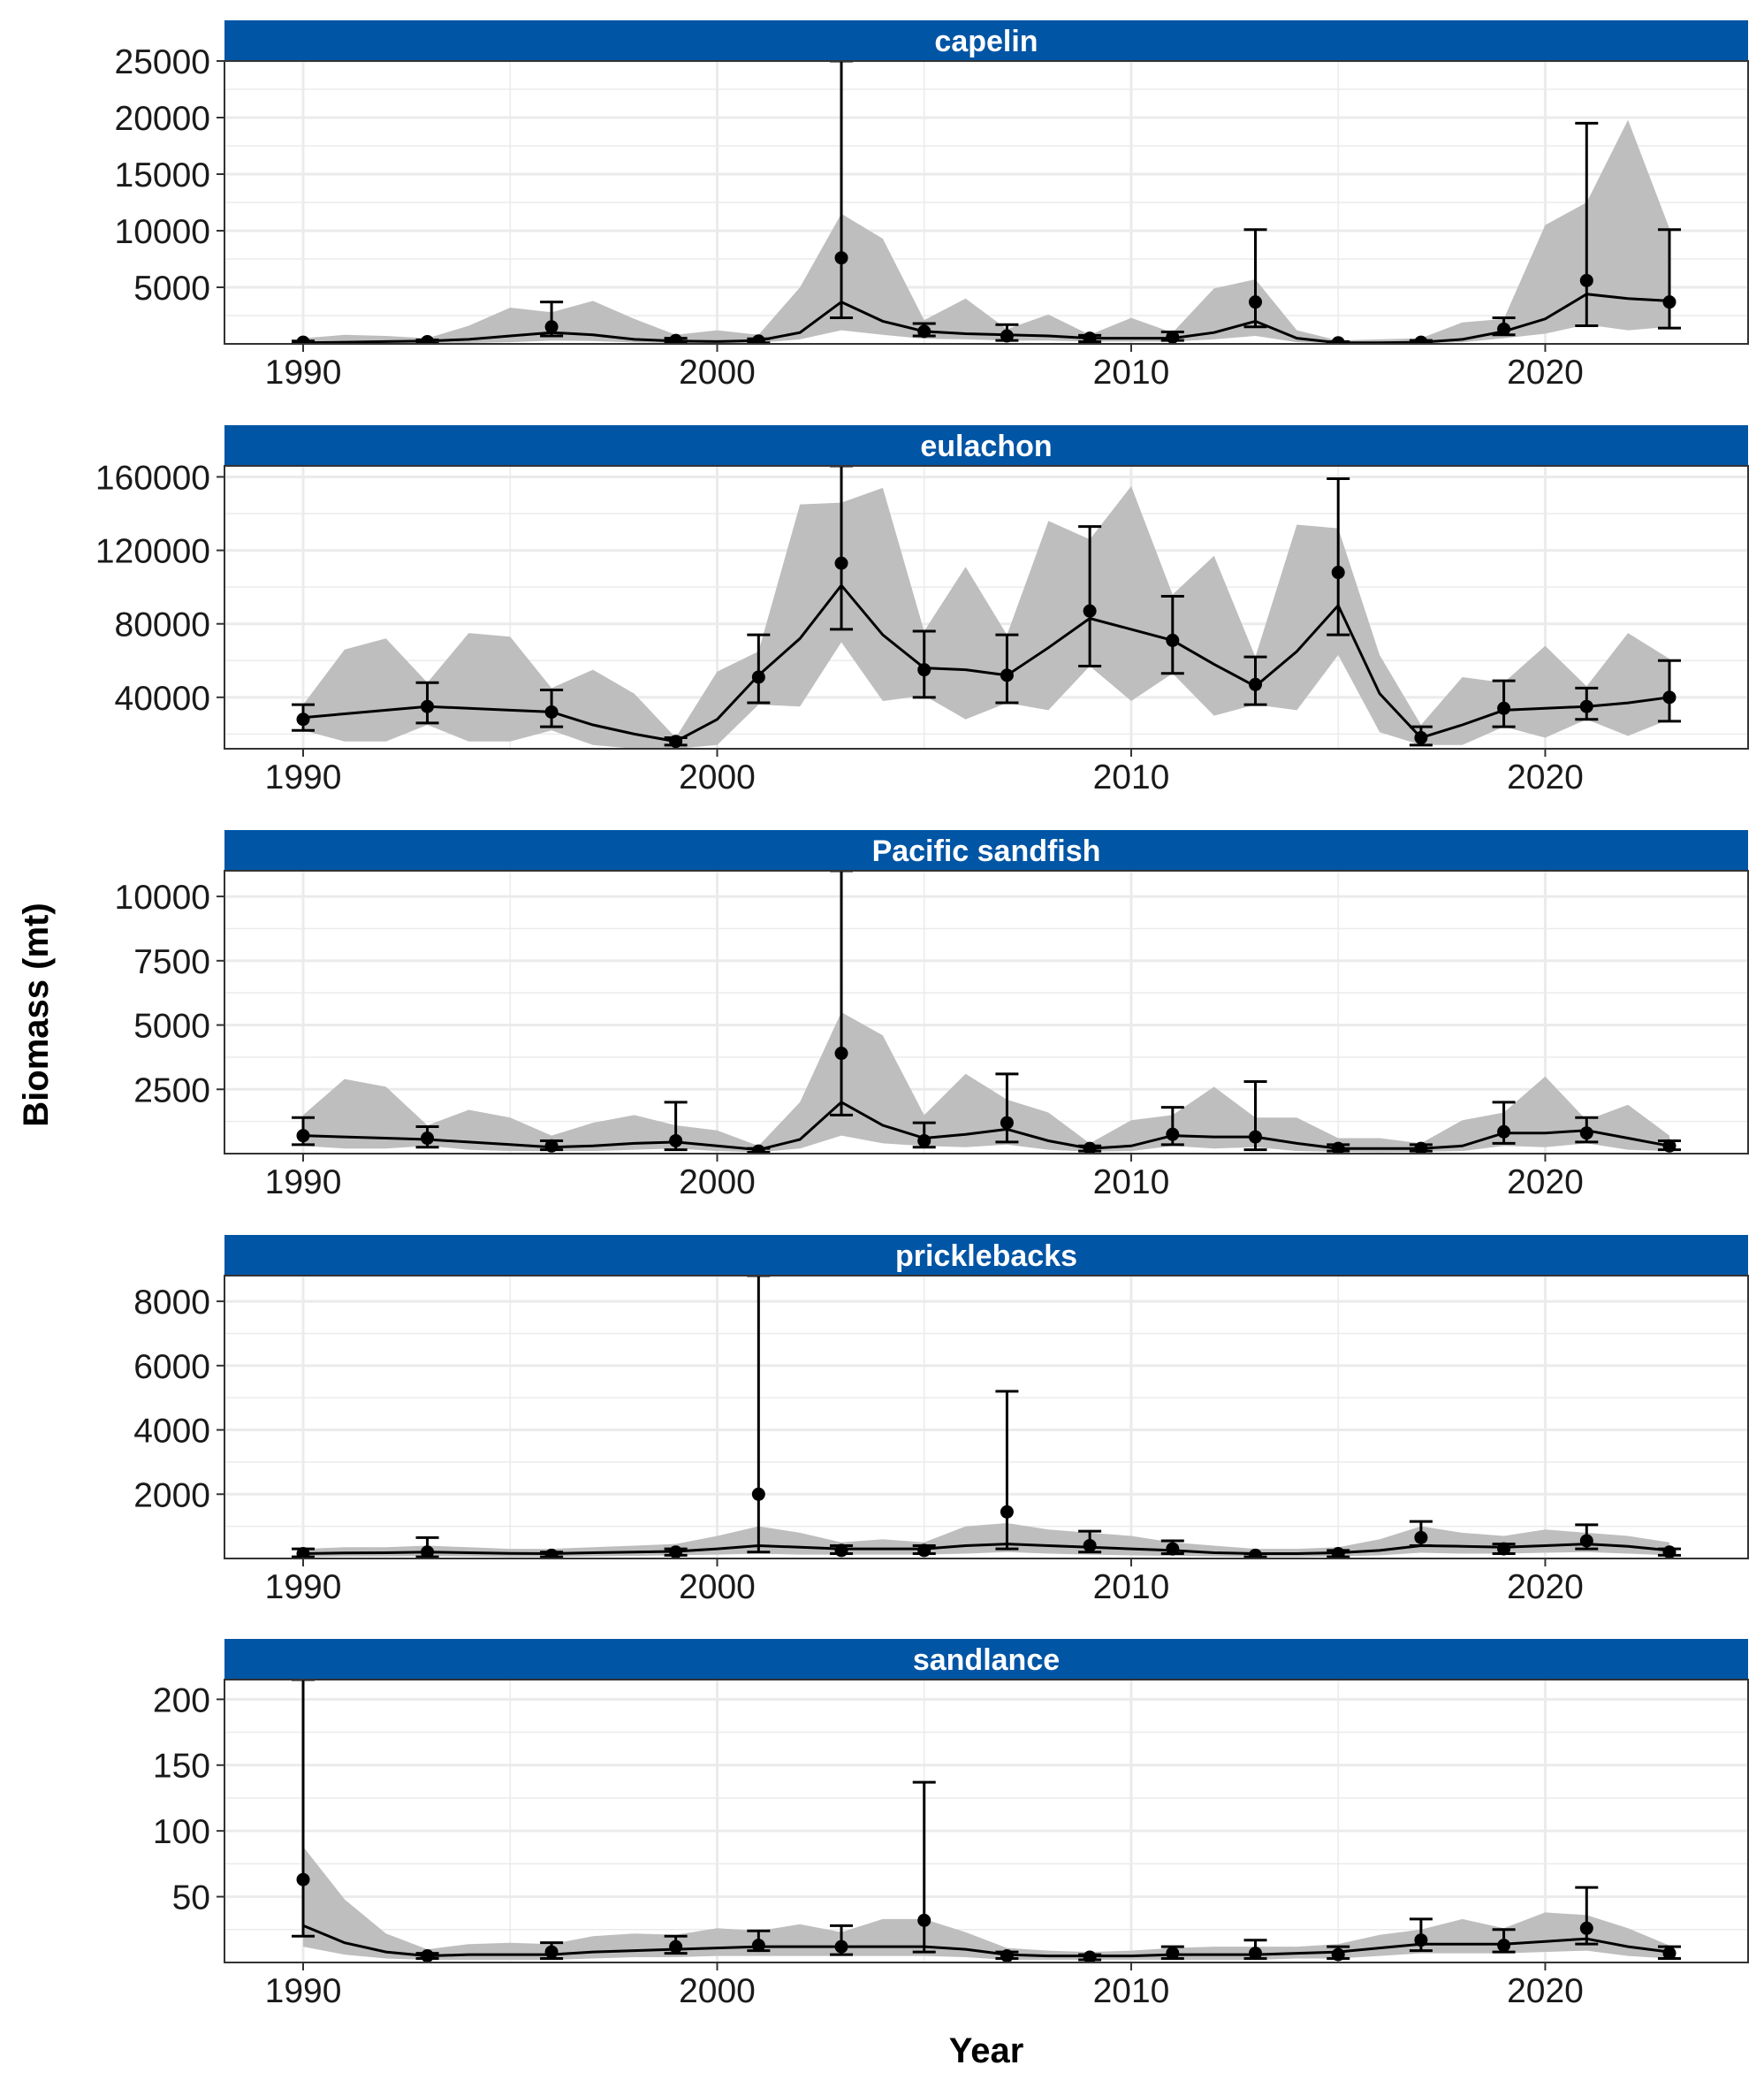 This screenshot has height=2088, width=1764. I want to click on y-tick-label: 4000, so click(171, 1432).